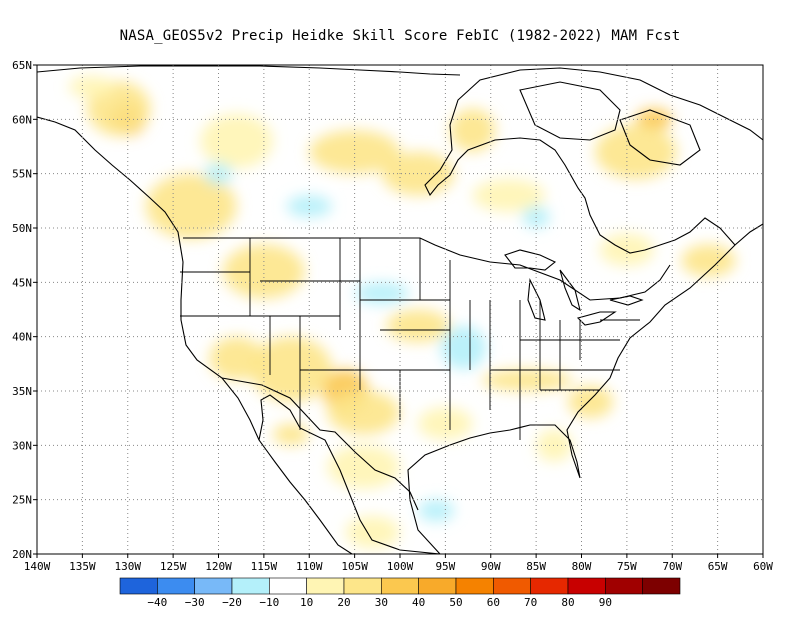 This screenshot has width=800, height=618. Describe the element at coordinates (354, 566) in the screenshot. I see `lon-tick-label: 105W` at that location.